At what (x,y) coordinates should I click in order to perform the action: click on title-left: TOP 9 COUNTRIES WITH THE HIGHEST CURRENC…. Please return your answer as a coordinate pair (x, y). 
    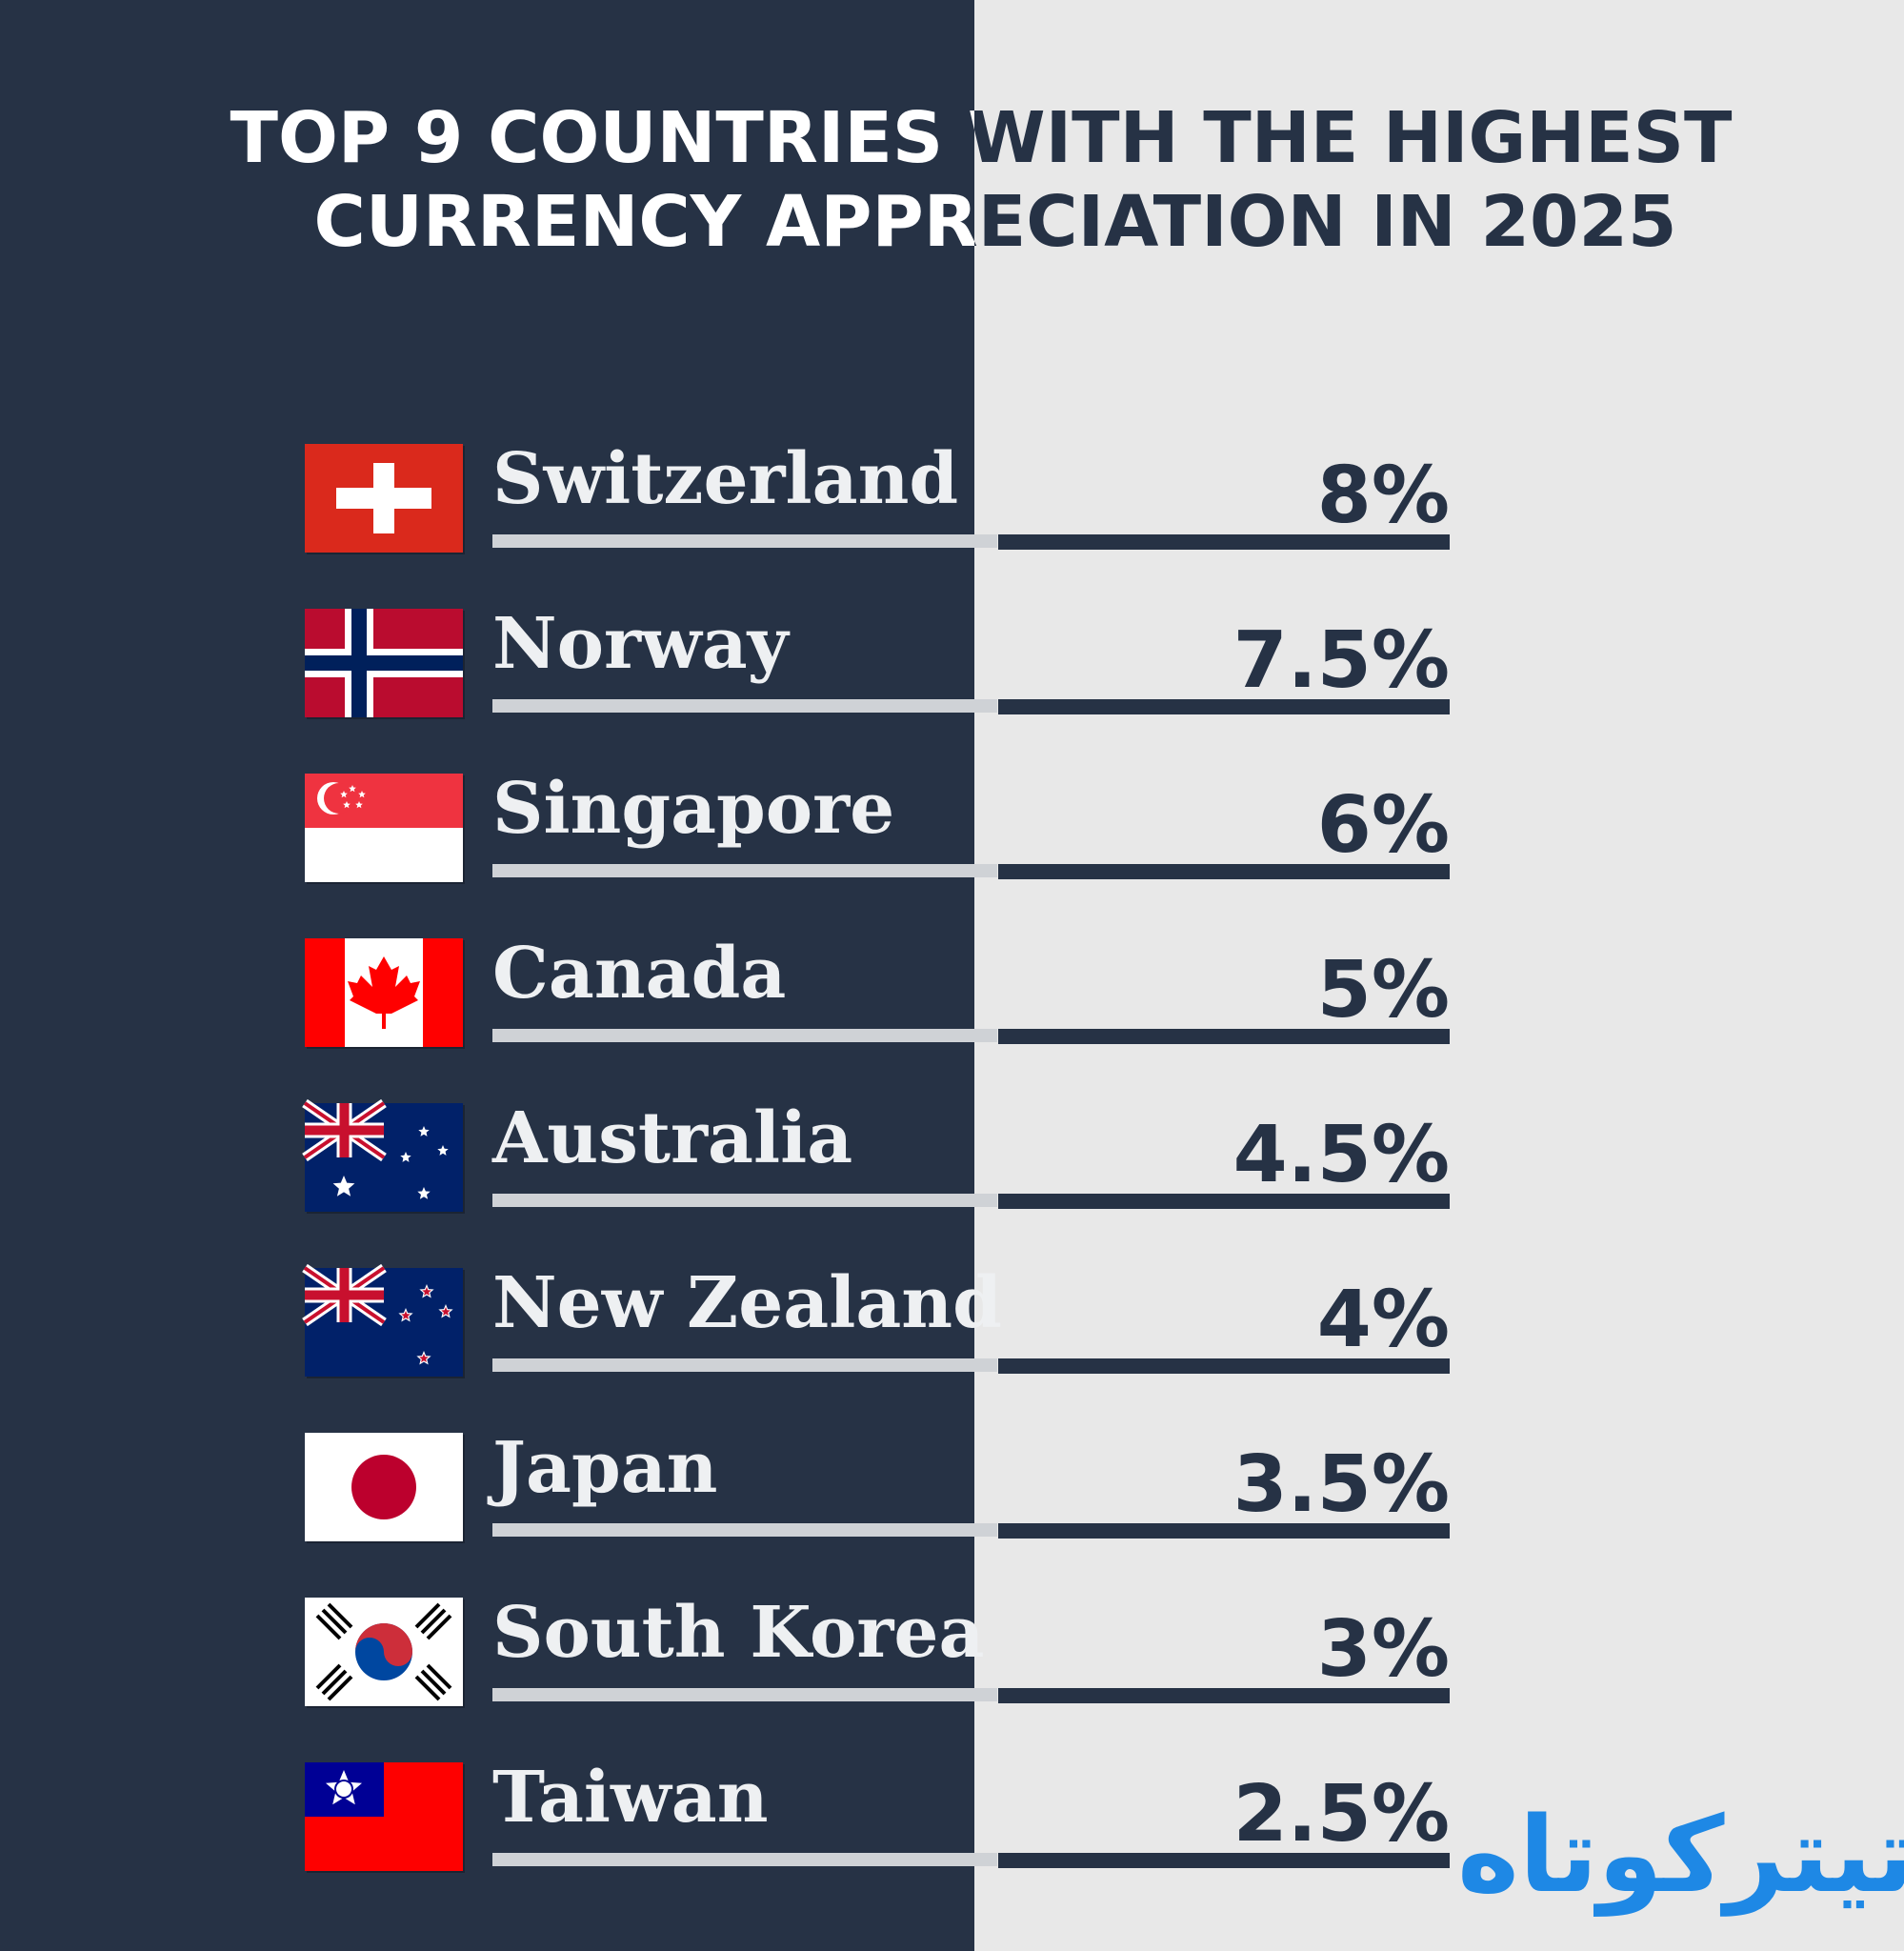
    Looking at the image, I should click on (982, 180).